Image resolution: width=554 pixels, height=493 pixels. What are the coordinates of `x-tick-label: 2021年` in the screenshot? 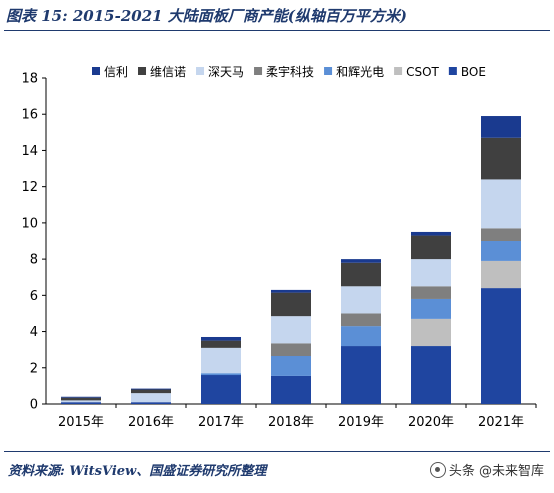 It's located at (501, 422).